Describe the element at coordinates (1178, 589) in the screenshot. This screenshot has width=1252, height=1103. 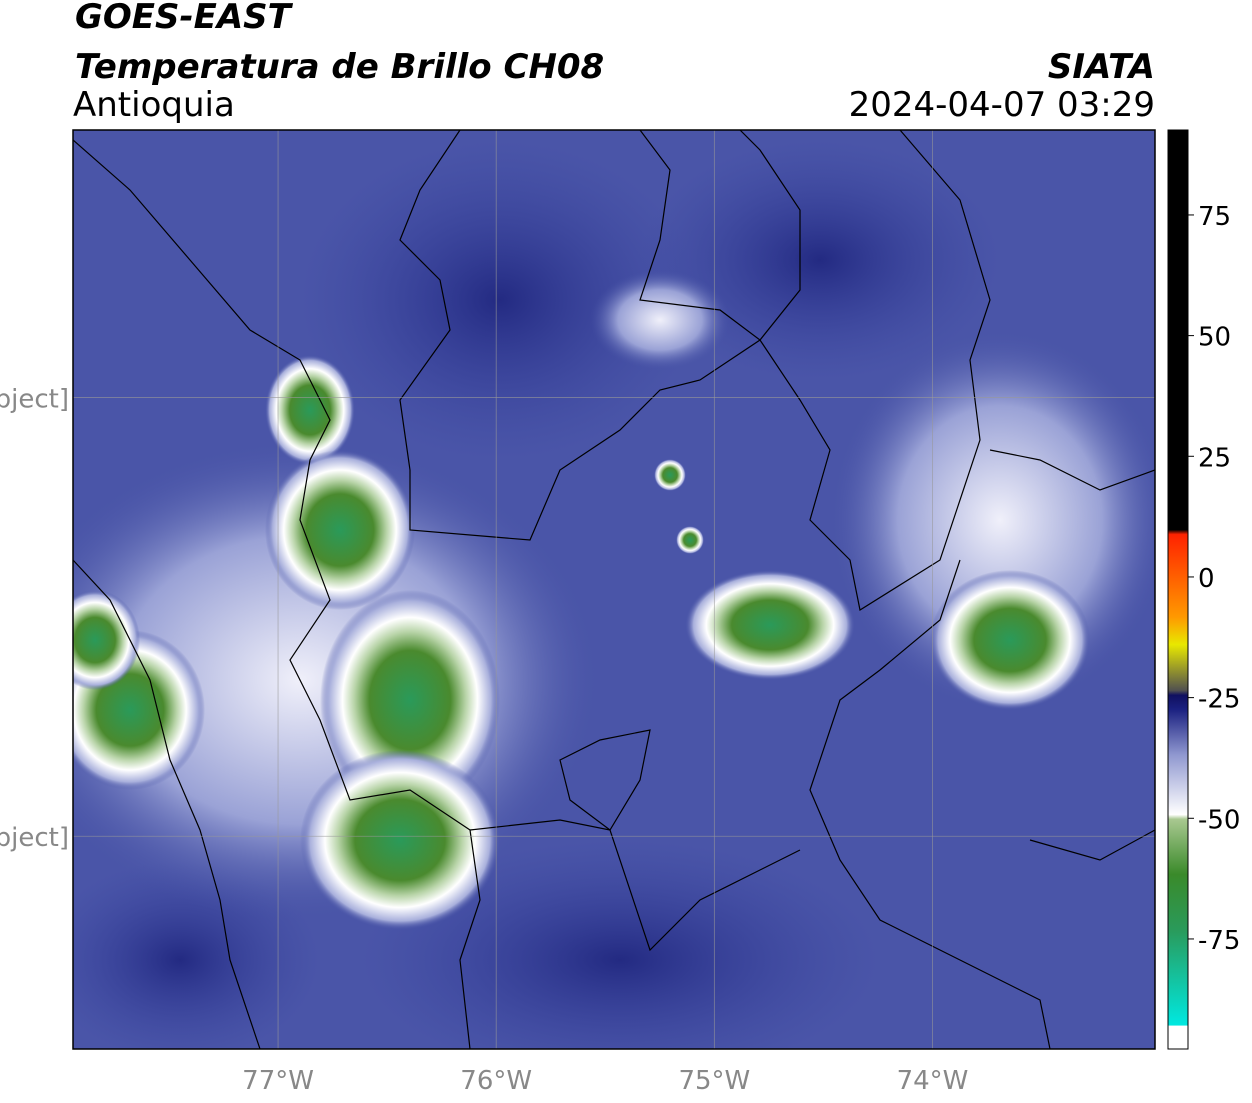
I see `colorbar` at that location.